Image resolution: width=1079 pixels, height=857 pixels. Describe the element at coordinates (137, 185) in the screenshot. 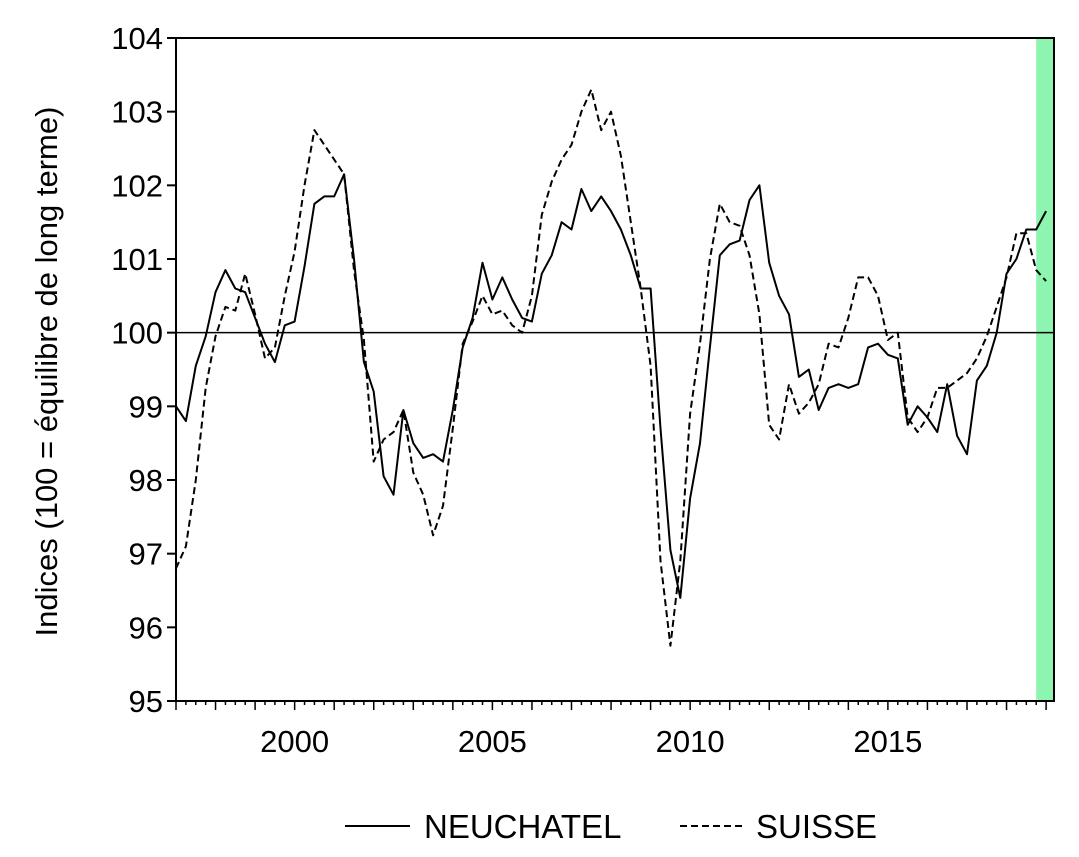

I see `y-tick-label: 102` at that location.